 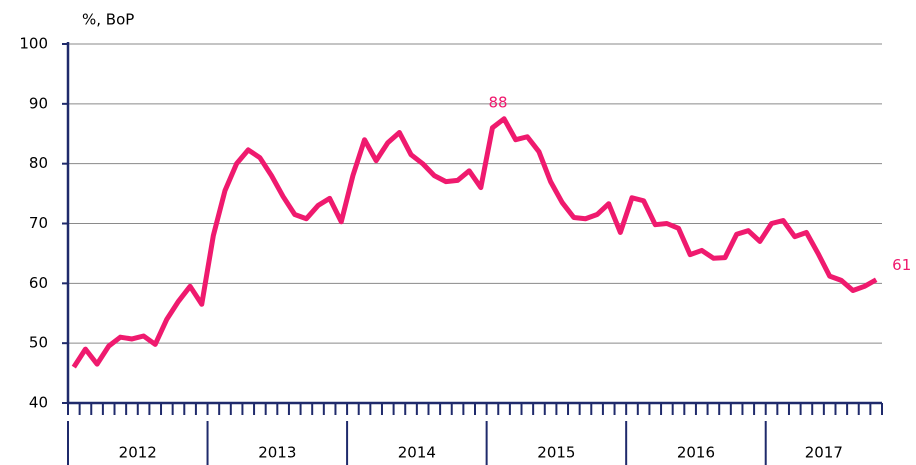 What do you see at coordinates (38, 103) in the screenshot?
I see `y-tick-label: 90` at bounding box center [38, 103].